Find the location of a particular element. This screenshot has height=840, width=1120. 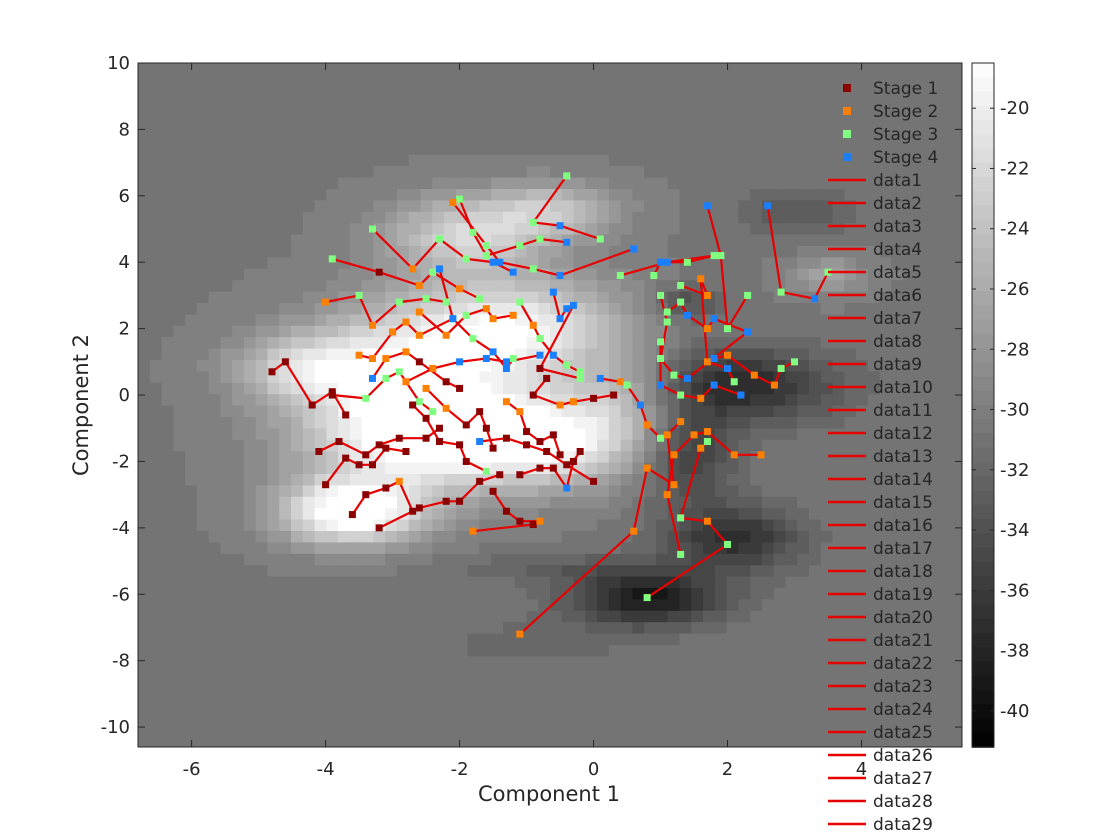

colorbar-band is located at coordinates (983, 555).